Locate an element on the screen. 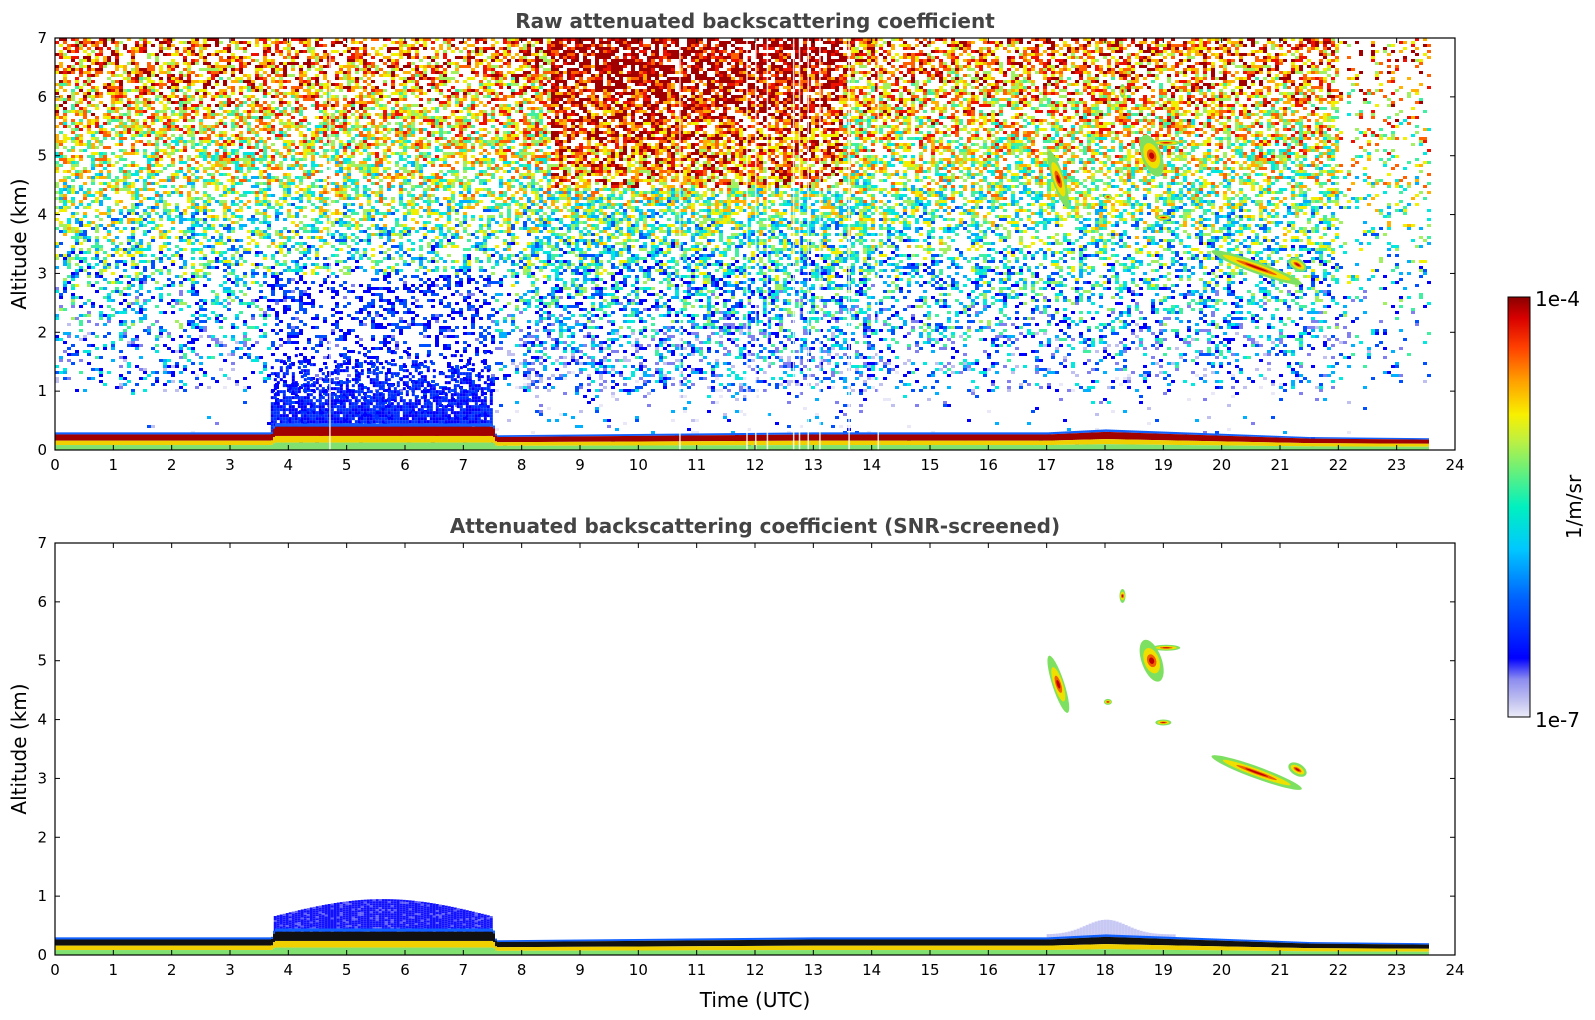 The height and width of the screenshot is (1020, 1595). colorbar-max-label: 1e-4 is located at coordinates (1557, 299).